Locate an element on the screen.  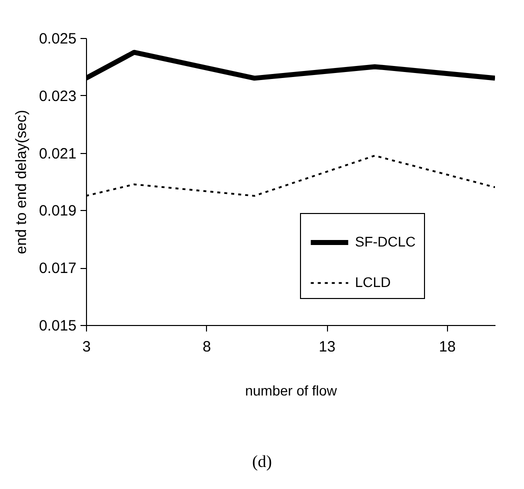
x-tick-label: 13 is located at coordinates (327, 347).